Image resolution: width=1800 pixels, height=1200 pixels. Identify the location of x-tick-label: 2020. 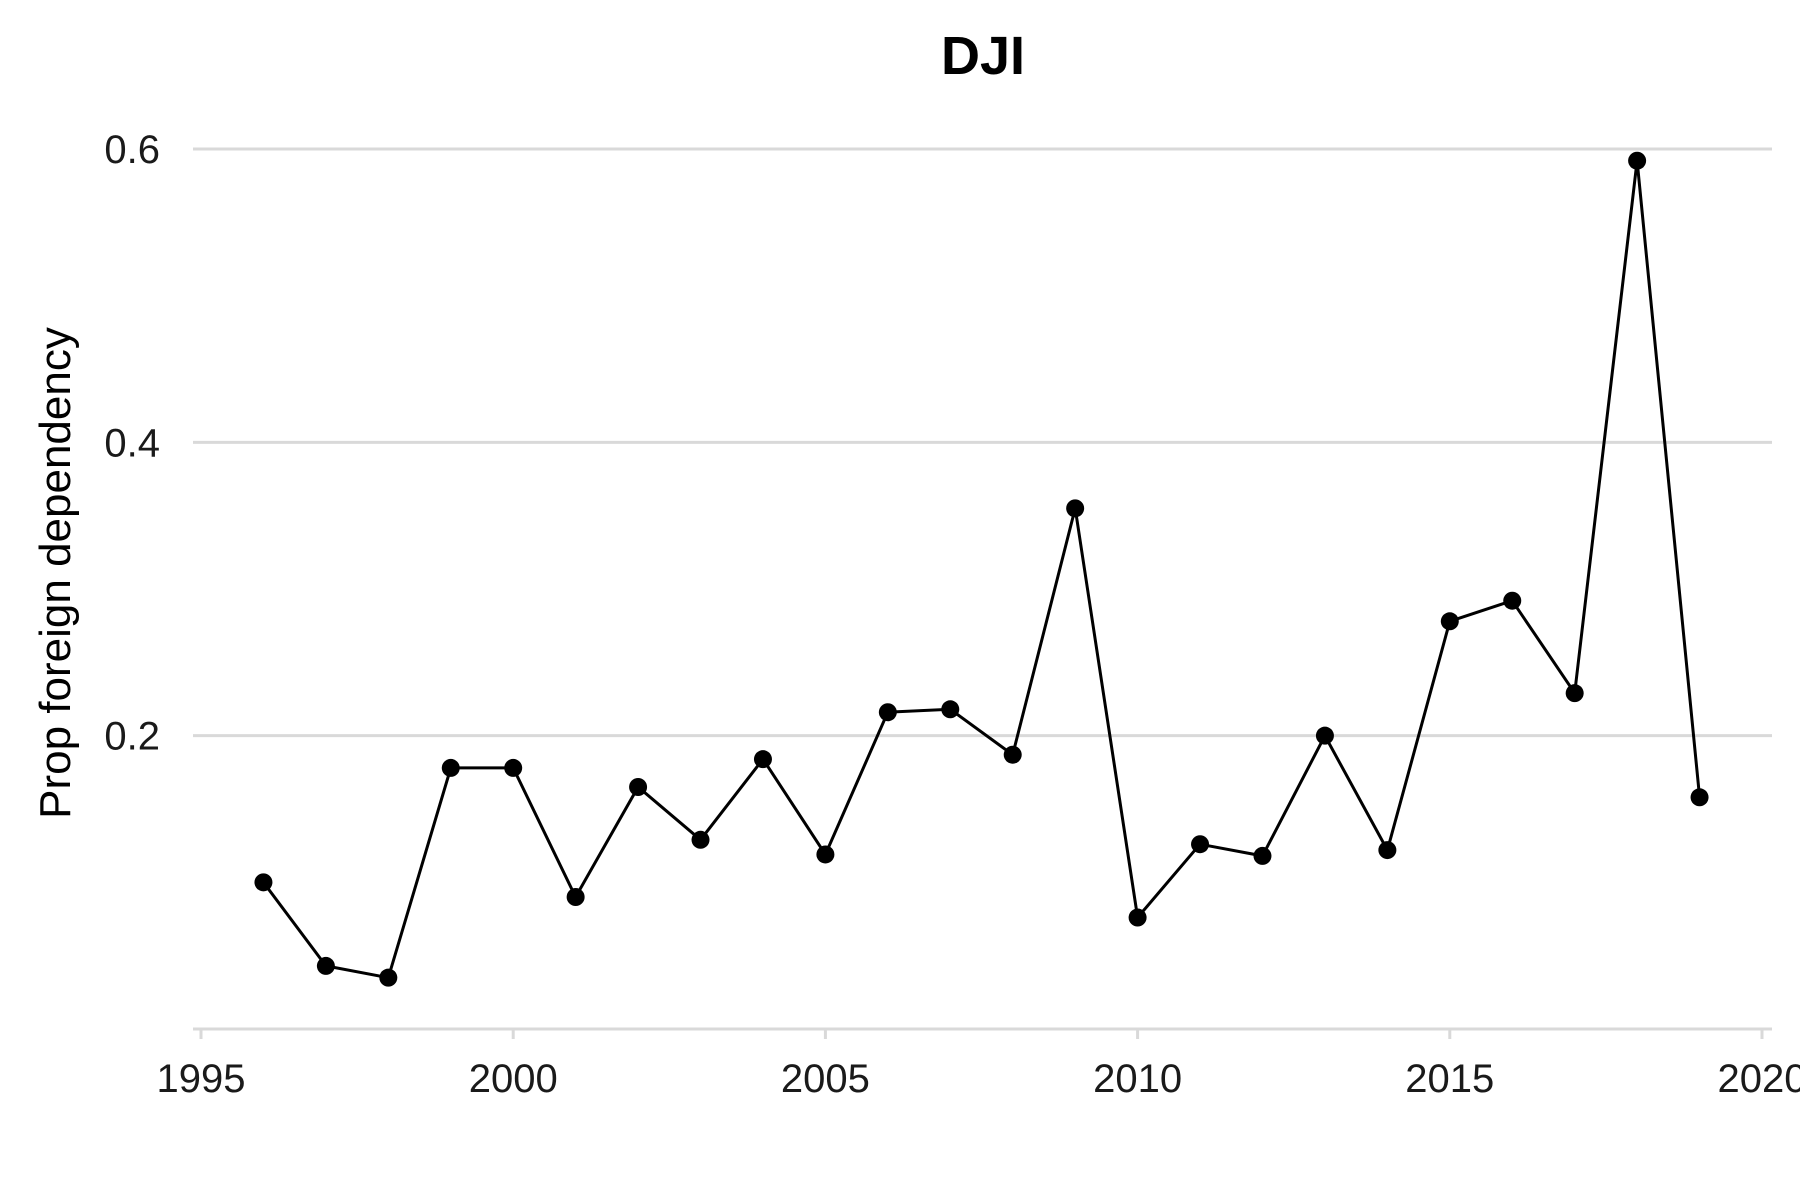
(1759, 1079).